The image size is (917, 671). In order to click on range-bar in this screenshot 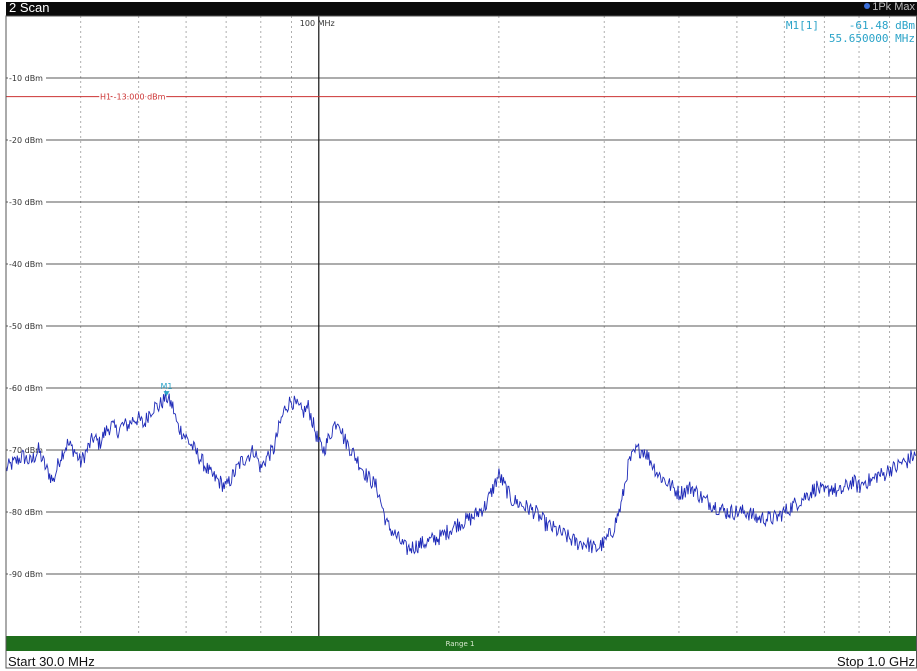, I will do `click(461, 643)`.